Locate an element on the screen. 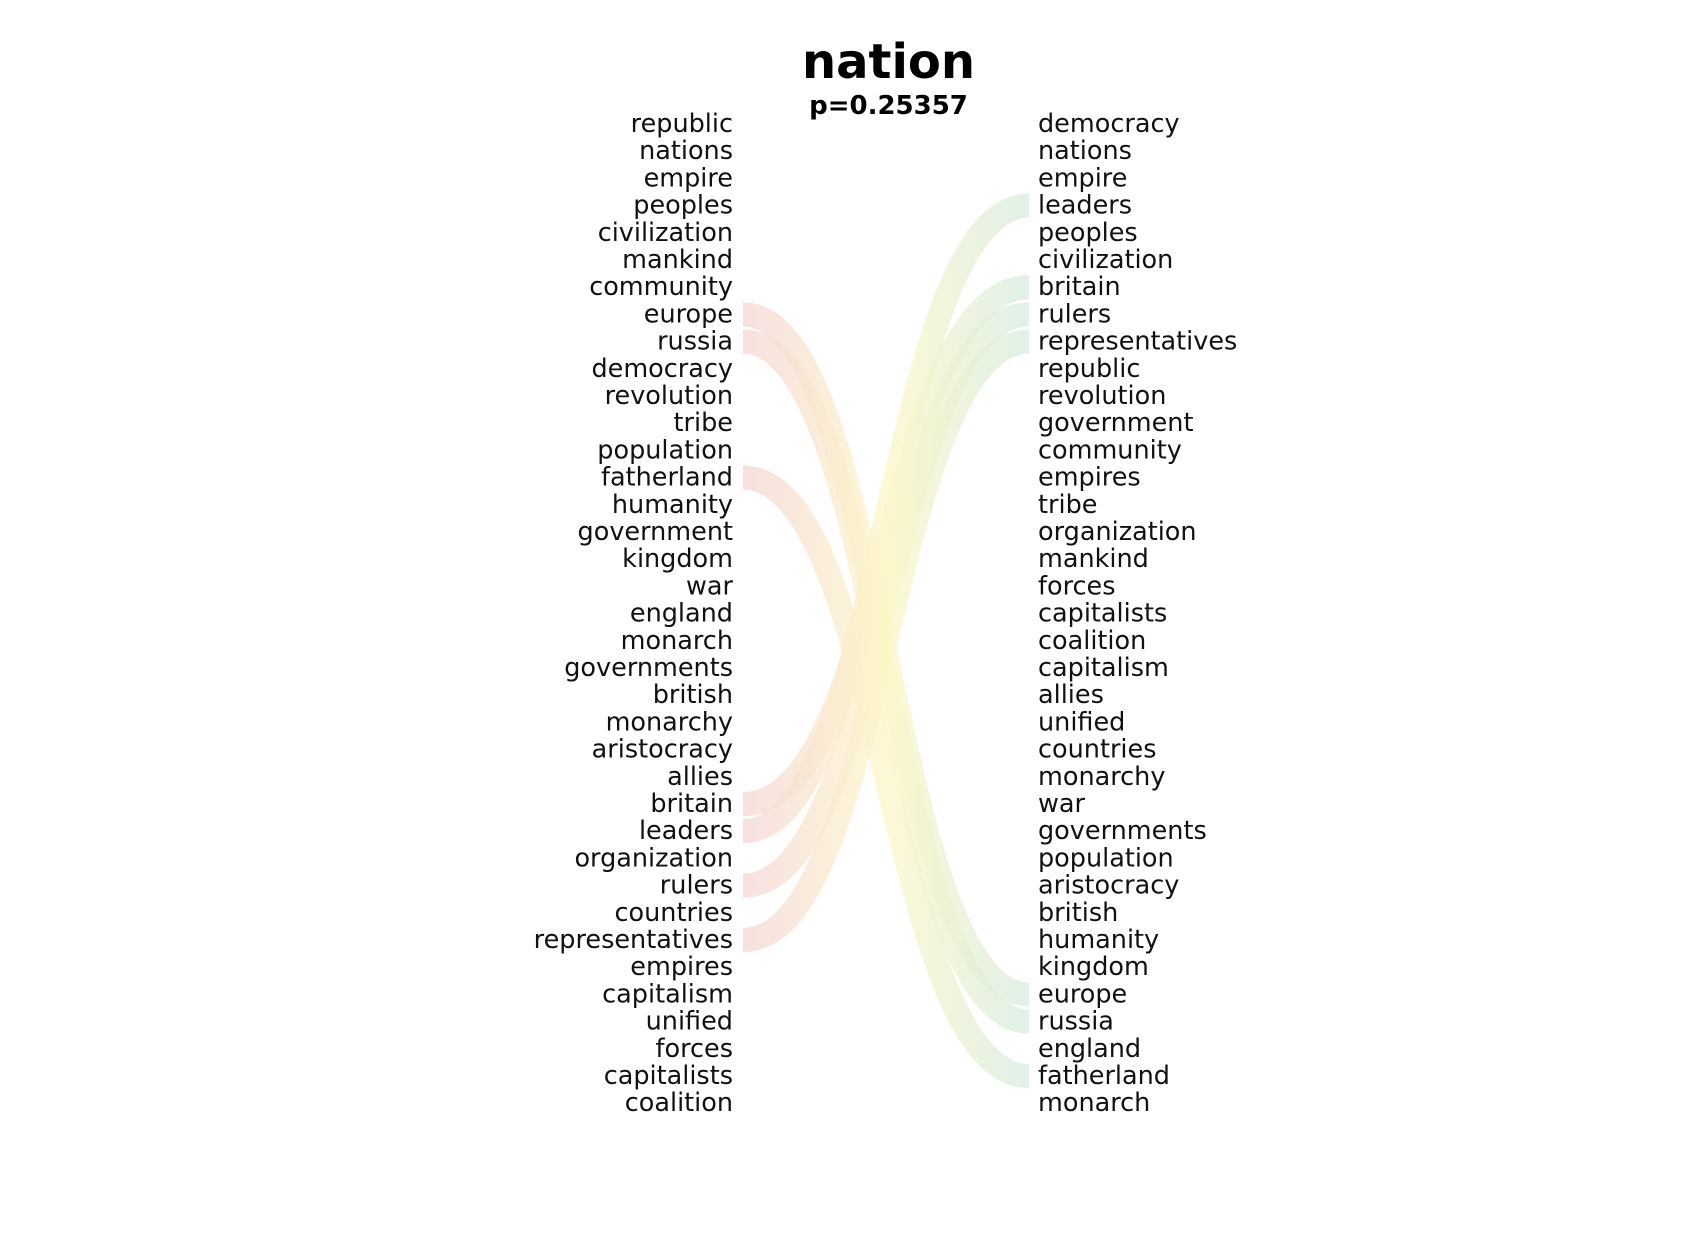 The image size is (1700, 1246). right-word-label: nations is located at coordinates (1085, 151).